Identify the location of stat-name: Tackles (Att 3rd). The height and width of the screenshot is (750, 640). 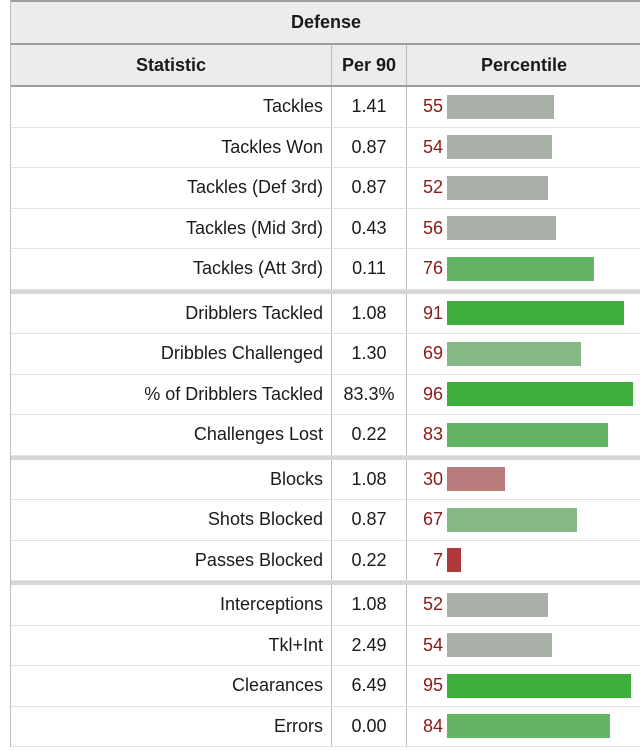
(171, 269).